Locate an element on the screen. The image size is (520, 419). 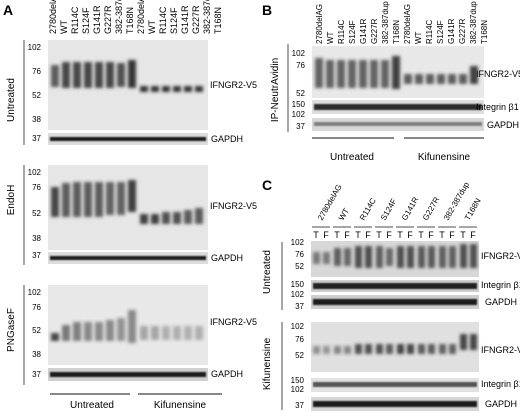
block-condition-label: Untreated is located at coordinates (267, 272).